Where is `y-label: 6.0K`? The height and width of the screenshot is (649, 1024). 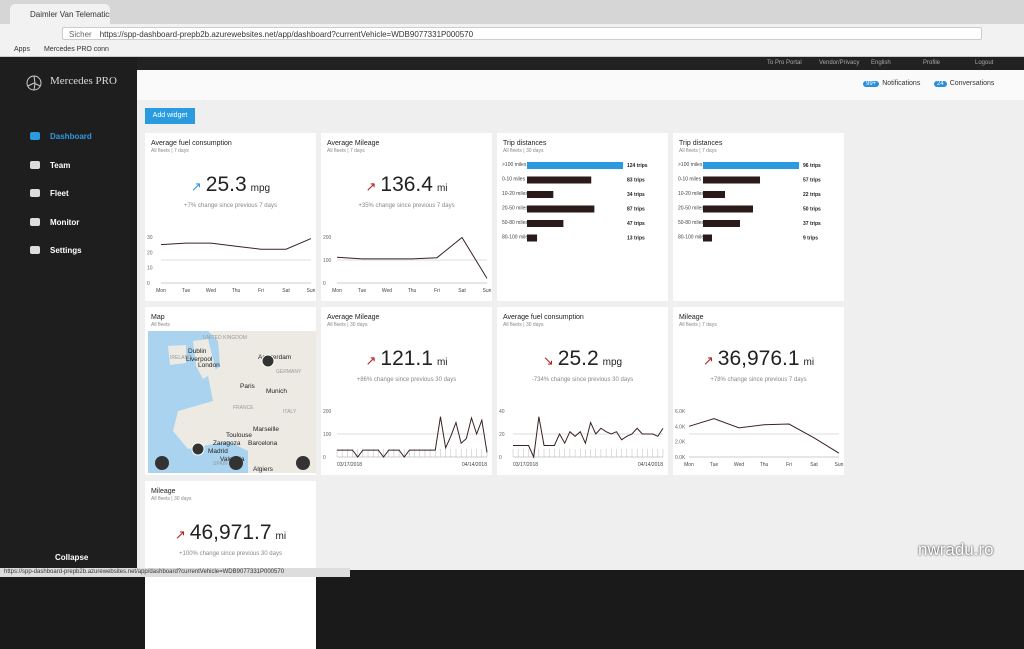
y-label: 6.0K is located at coordinates (680, 412).